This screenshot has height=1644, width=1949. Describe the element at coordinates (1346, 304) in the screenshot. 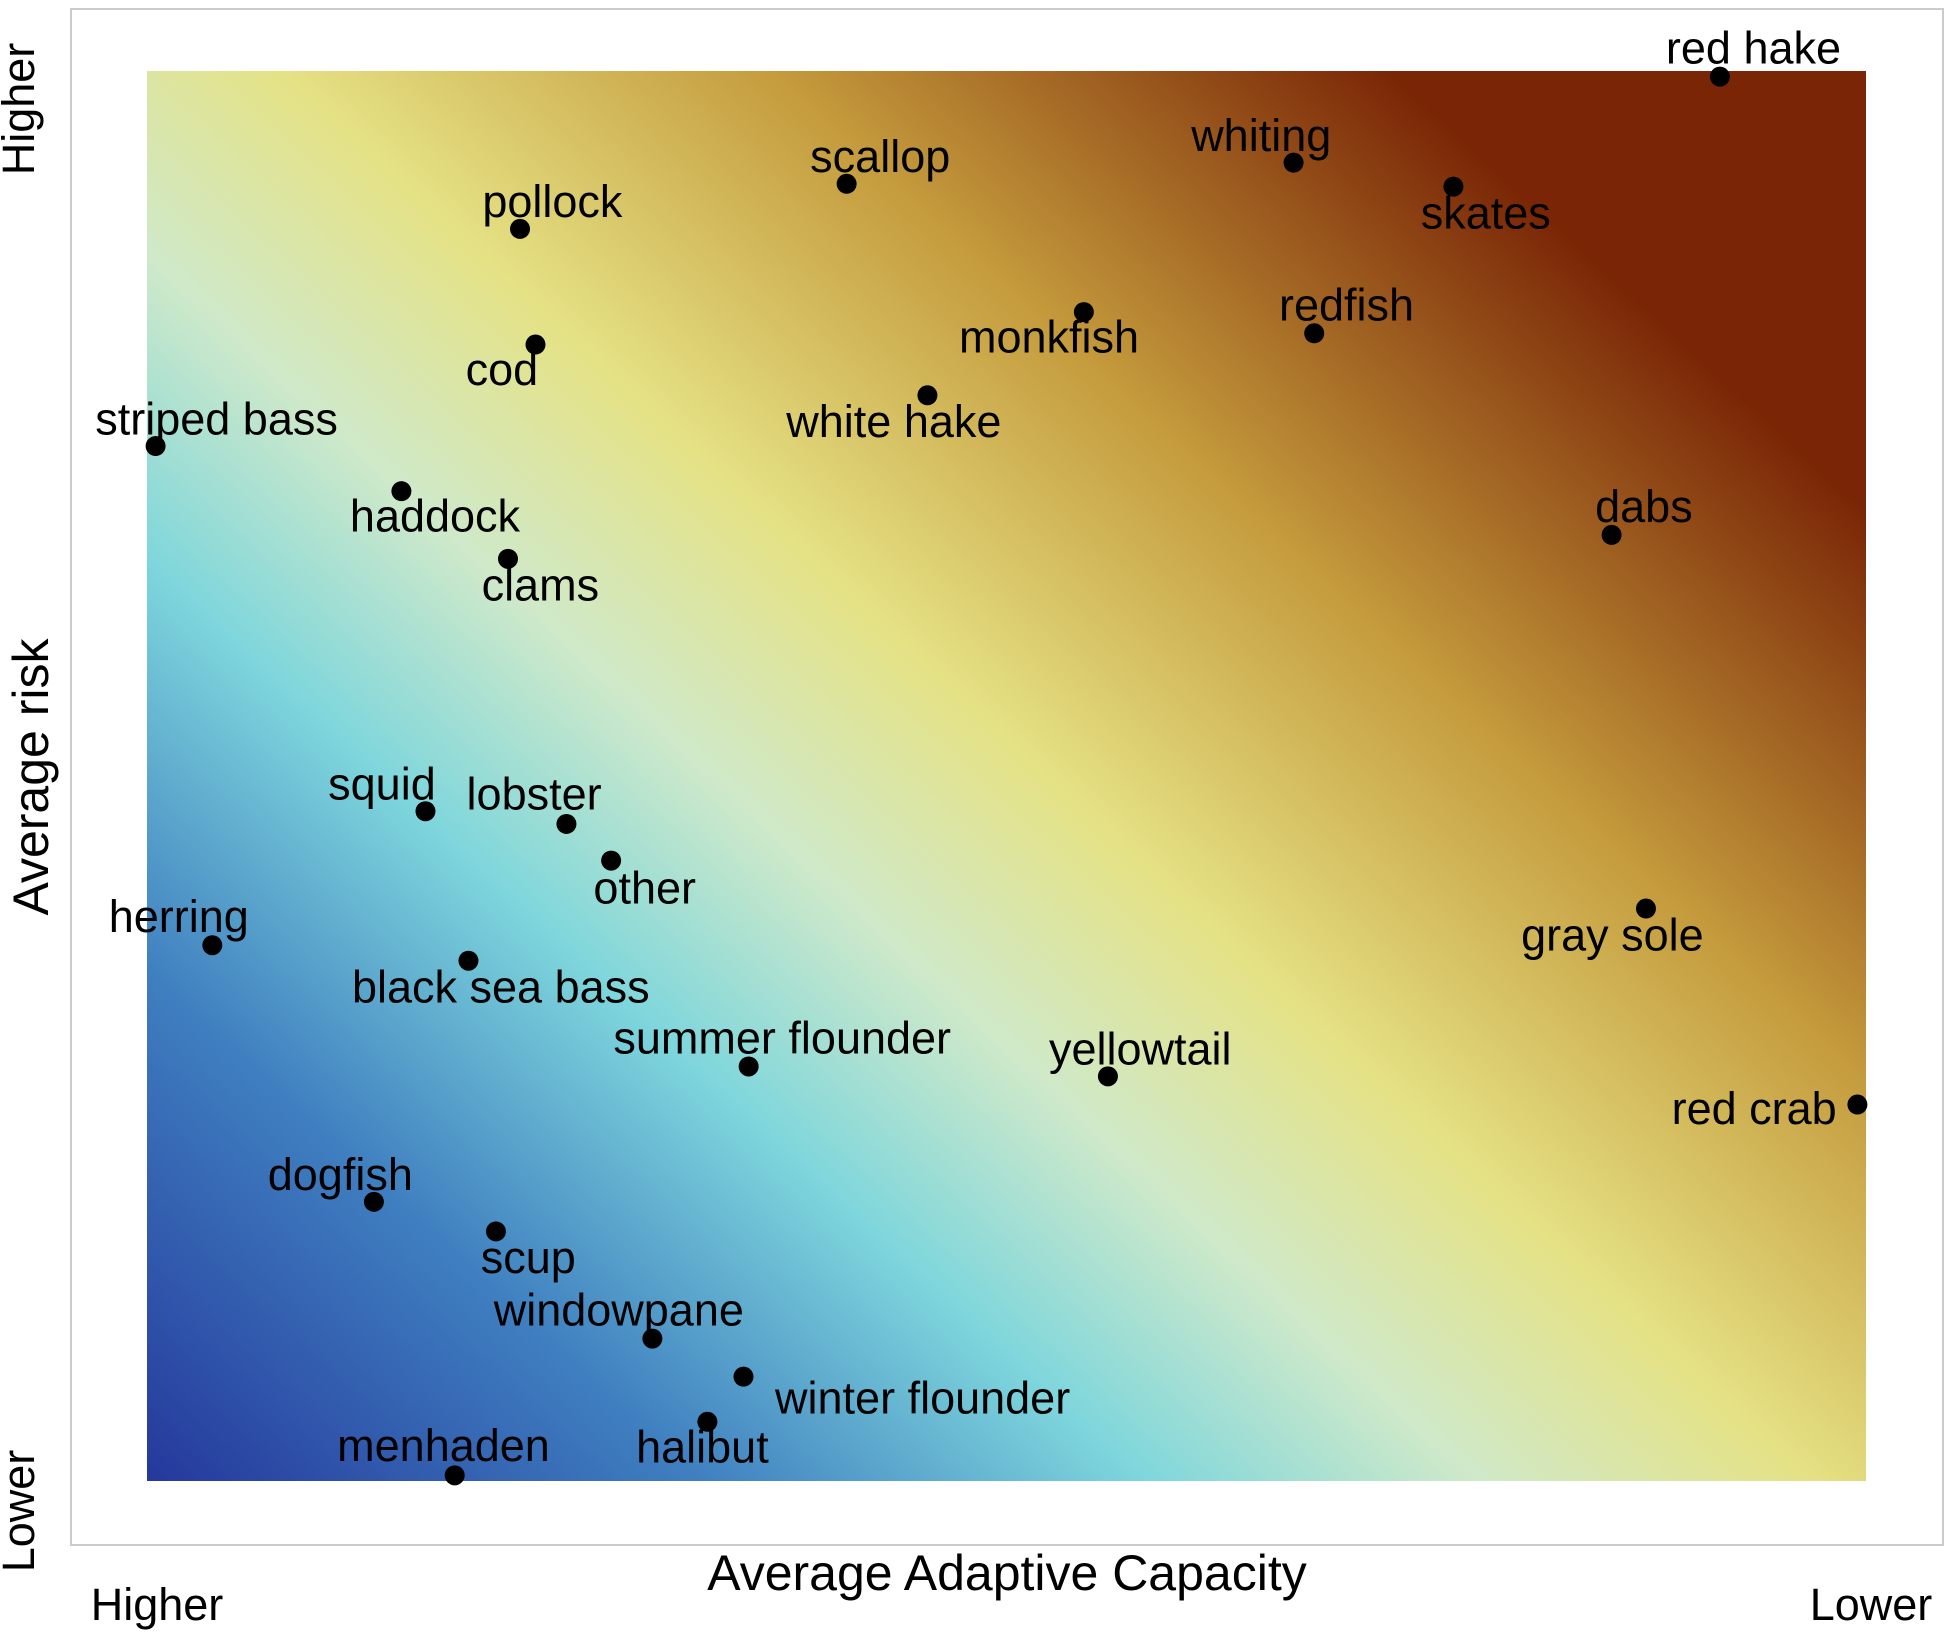

I see `point-label: redfish` at that location.